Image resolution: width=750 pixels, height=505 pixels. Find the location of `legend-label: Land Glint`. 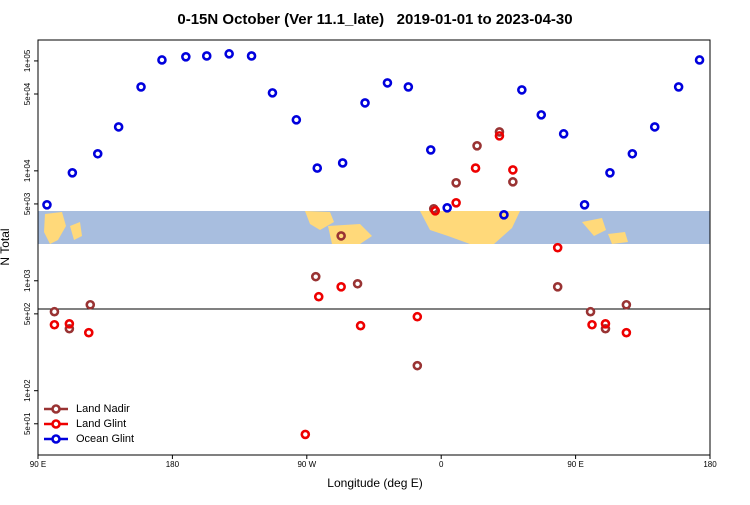

legend-label: Land Glint is located at coordinates (101, 424).